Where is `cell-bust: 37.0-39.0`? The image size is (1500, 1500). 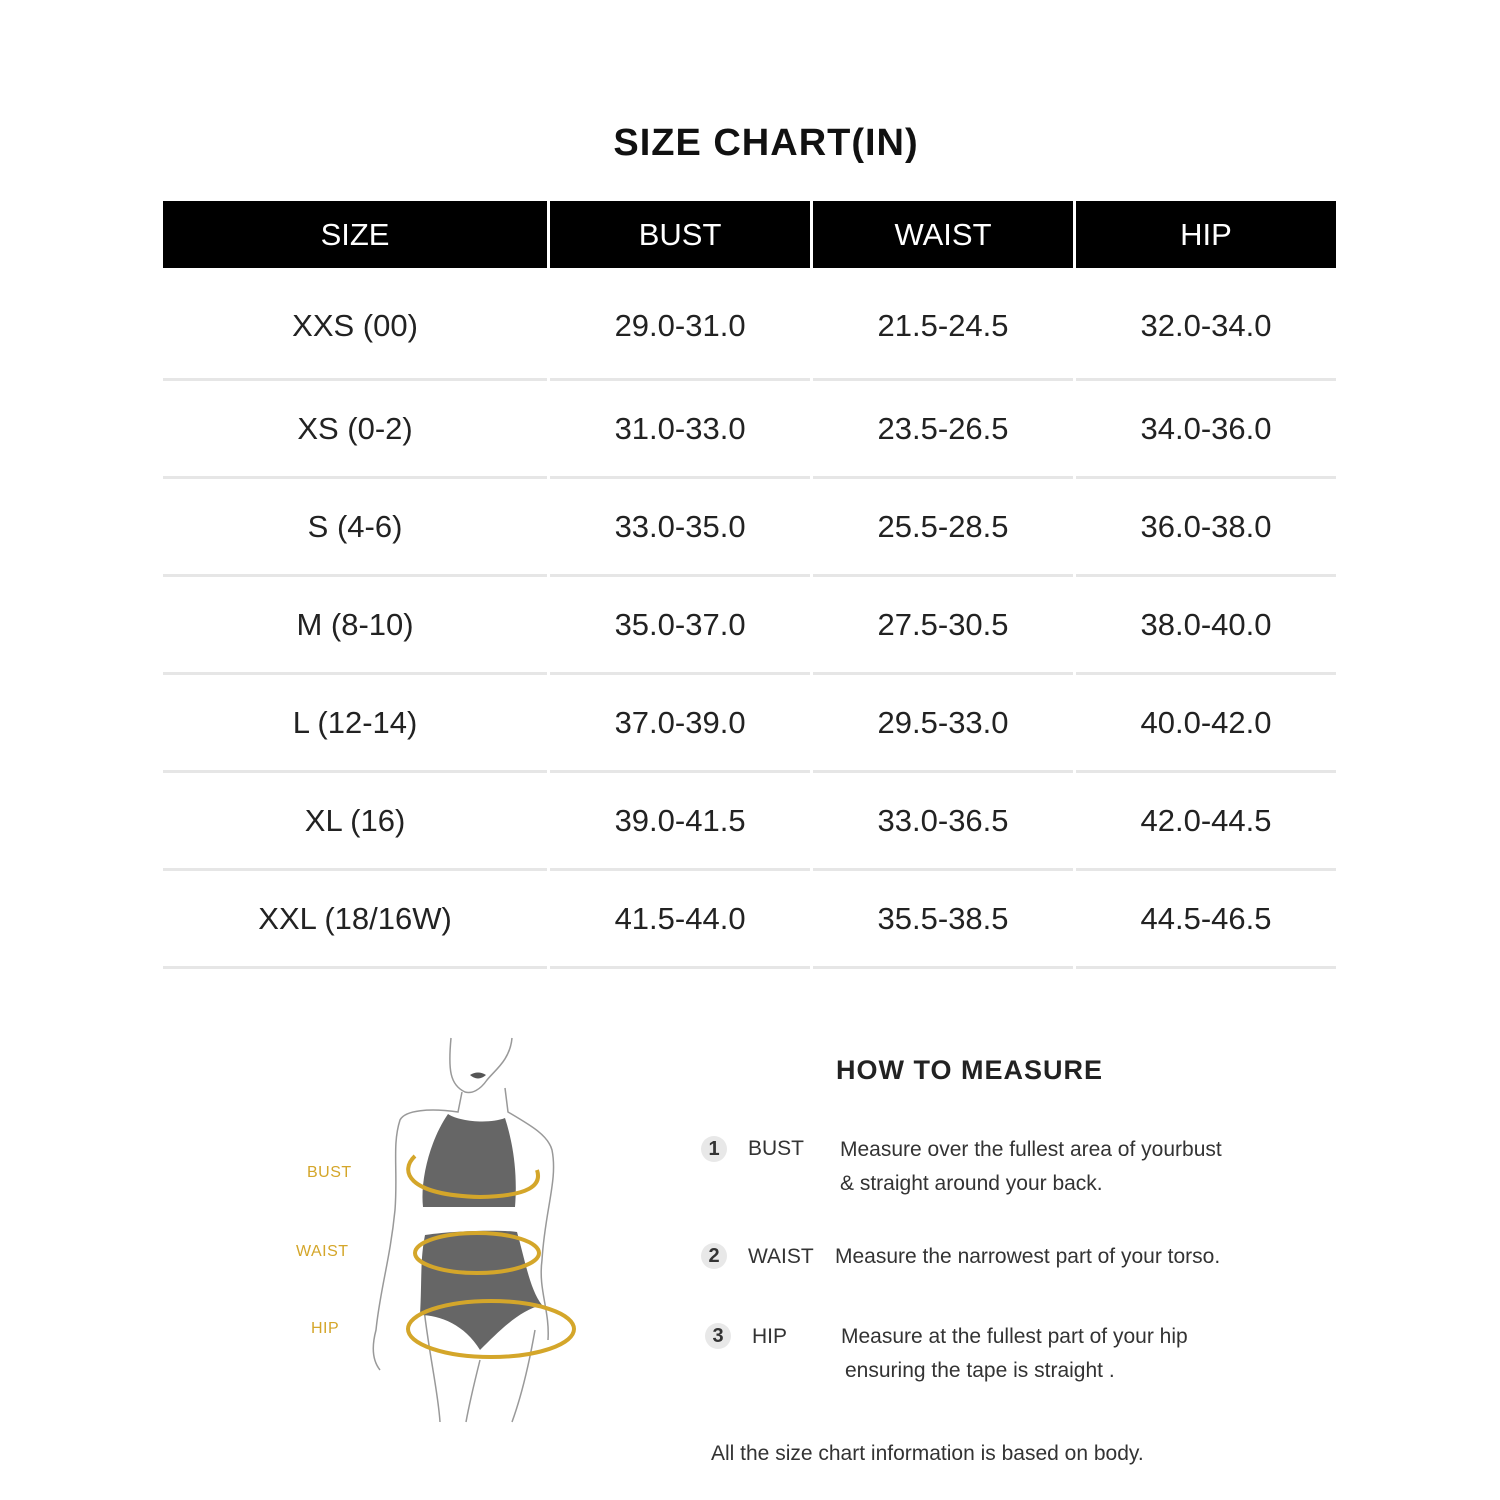 cell-bust: 37.0-39.0 is located at coordinates (680, 724).